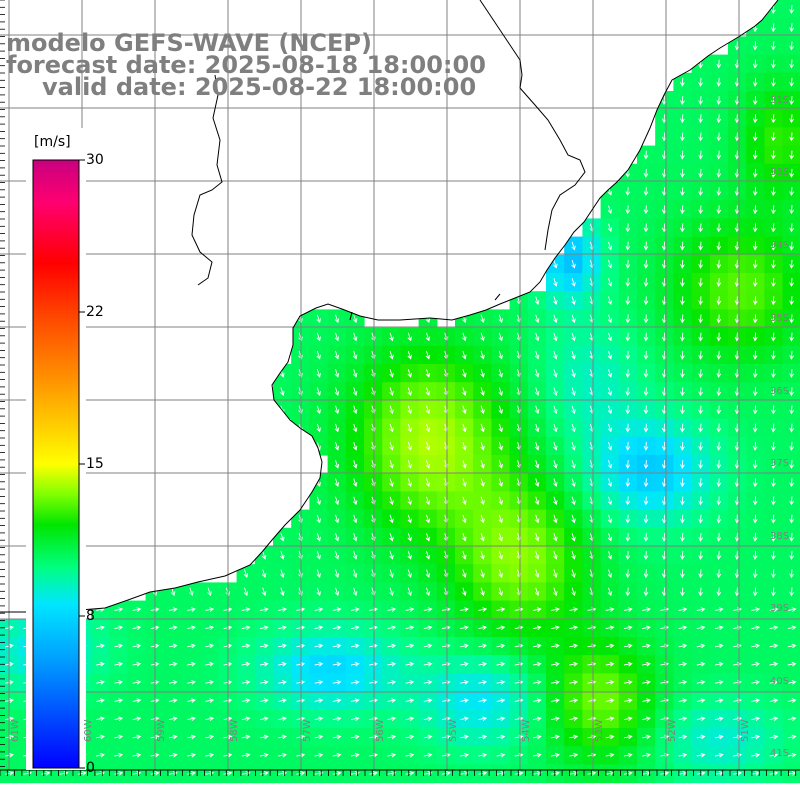 The height and width of the screenshot is (800, 800). Describe the element at coordinates (259, 87) in the screenshot. I see `valid-date: valid date: 2025-08-22 18:00:00` at that location.